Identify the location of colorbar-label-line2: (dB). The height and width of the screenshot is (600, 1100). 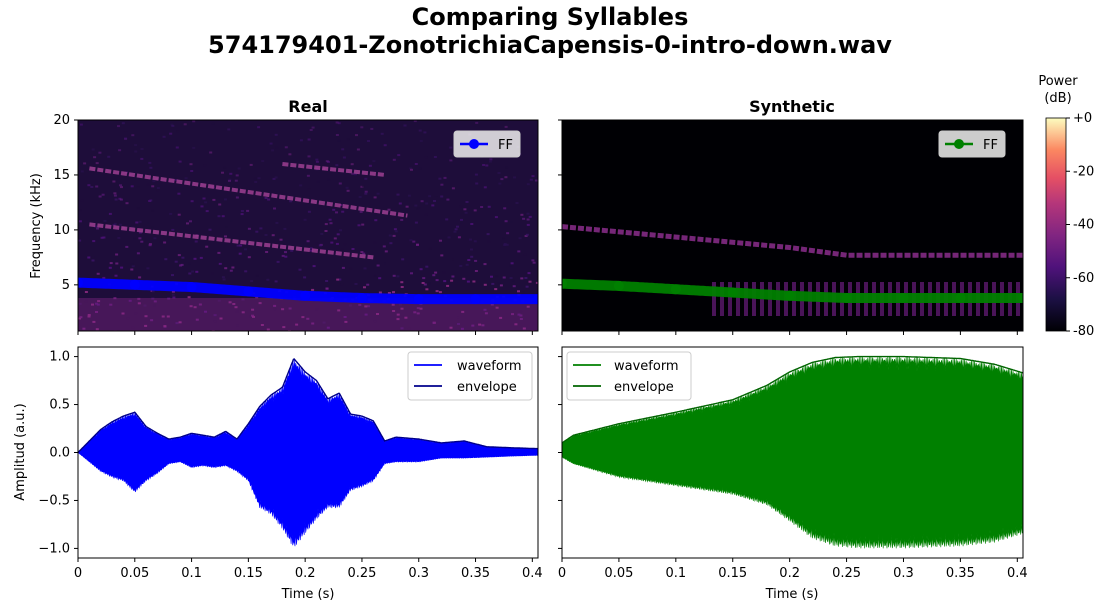
(1057, 98).